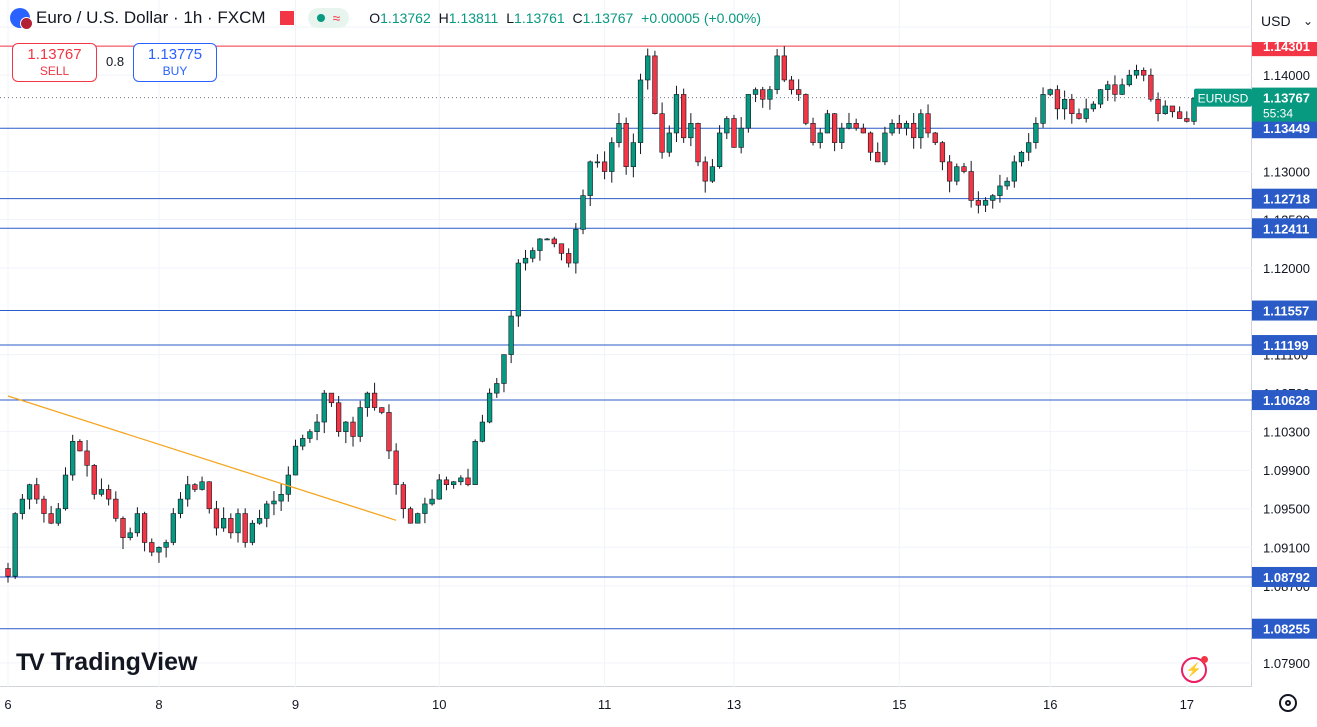 This screenshot has width=1317, height=727. I want to click on currency-selector: USD ⌄, so click(1284, 21).